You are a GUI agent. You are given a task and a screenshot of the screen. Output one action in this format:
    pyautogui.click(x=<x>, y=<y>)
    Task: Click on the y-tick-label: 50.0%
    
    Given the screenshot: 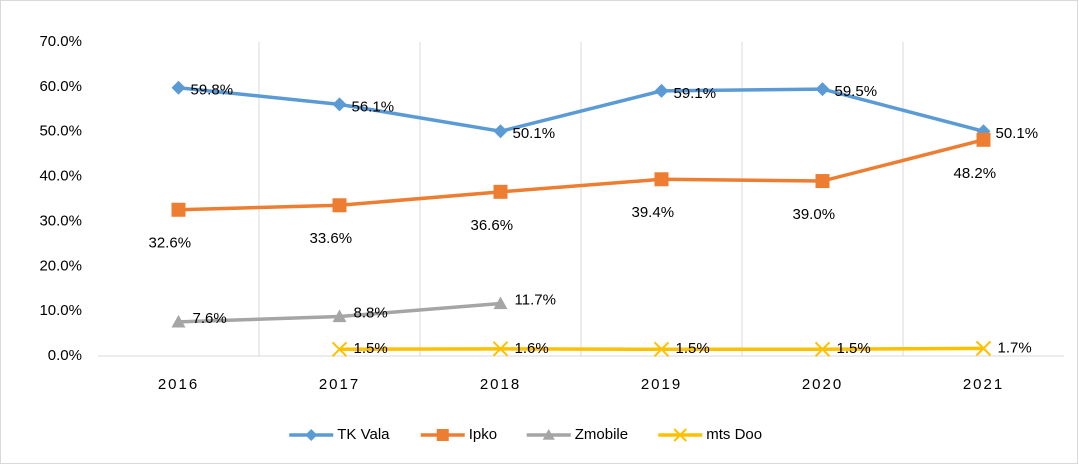 What is the action you would take?
    pyautogui.click(x=60, y=131)
    